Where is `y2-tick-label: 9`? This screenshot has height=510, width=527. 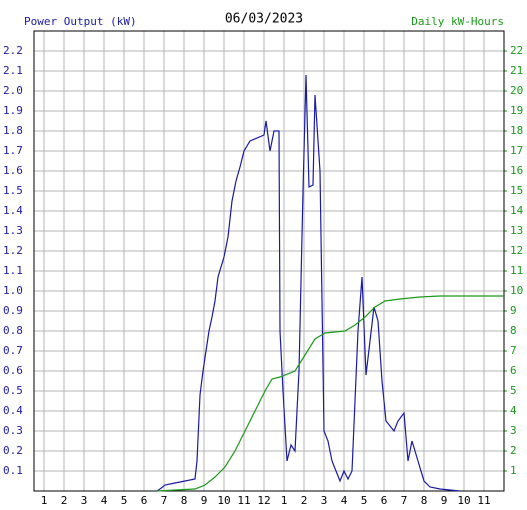
y2-tick-label: 9 is located at coordinates (513, 310).